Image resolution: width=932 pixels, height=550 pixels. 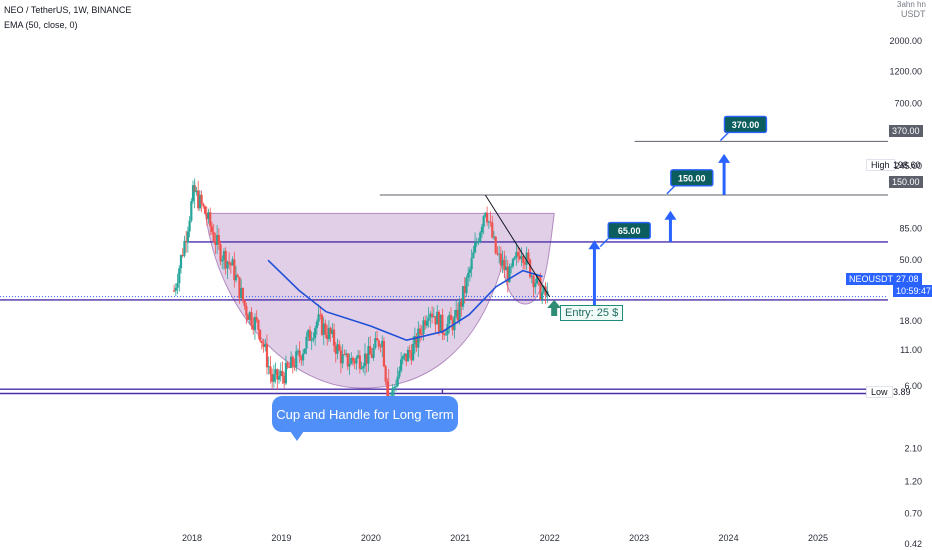 I want to click on cup-pattern-layer, so click(x=379, y=300).